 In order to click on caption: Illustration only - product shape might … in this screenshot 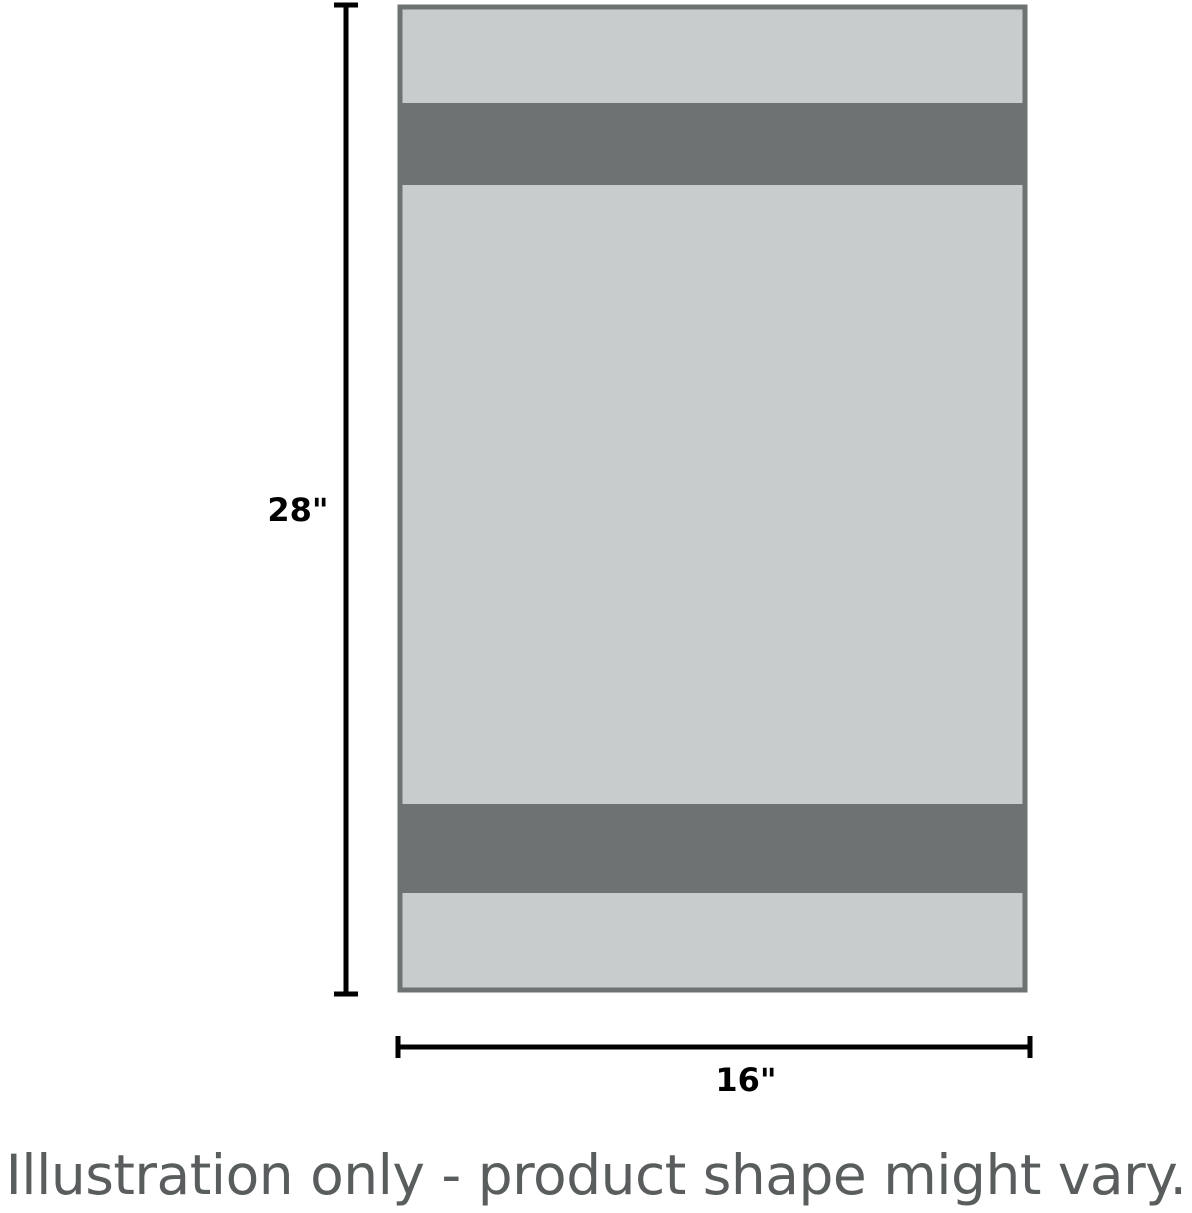, I will do `click(596, 1175)`.